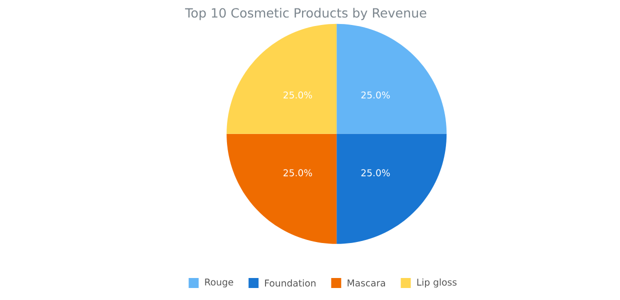  I want to click on legend-label: Mascara, so click(366, 283).